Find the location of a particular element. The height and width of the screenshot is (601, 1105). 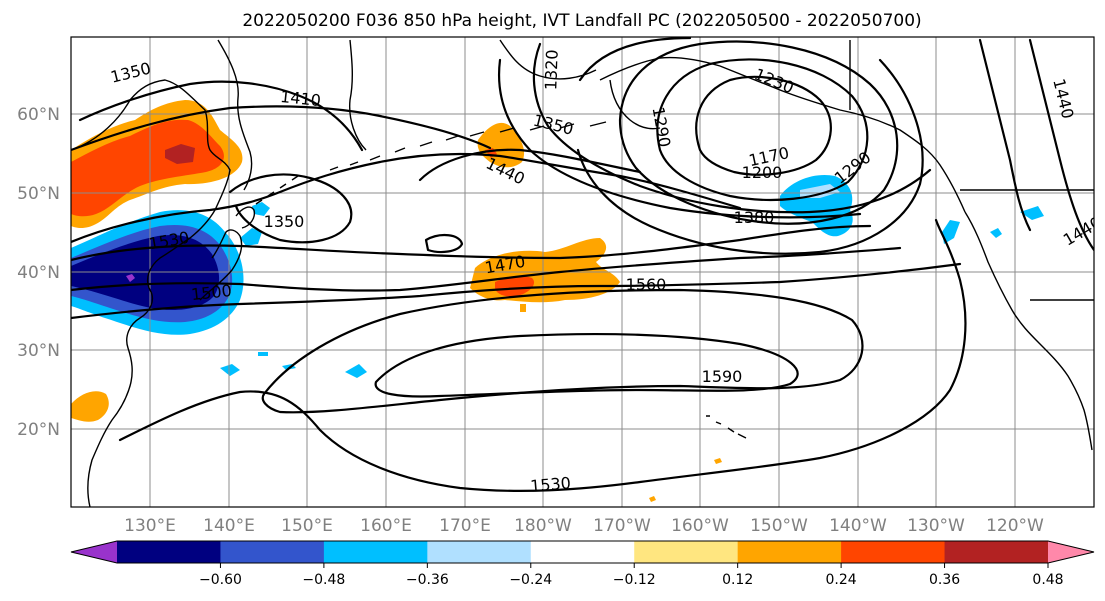

lon-label: 150°W is located at coordinates (779, 526).